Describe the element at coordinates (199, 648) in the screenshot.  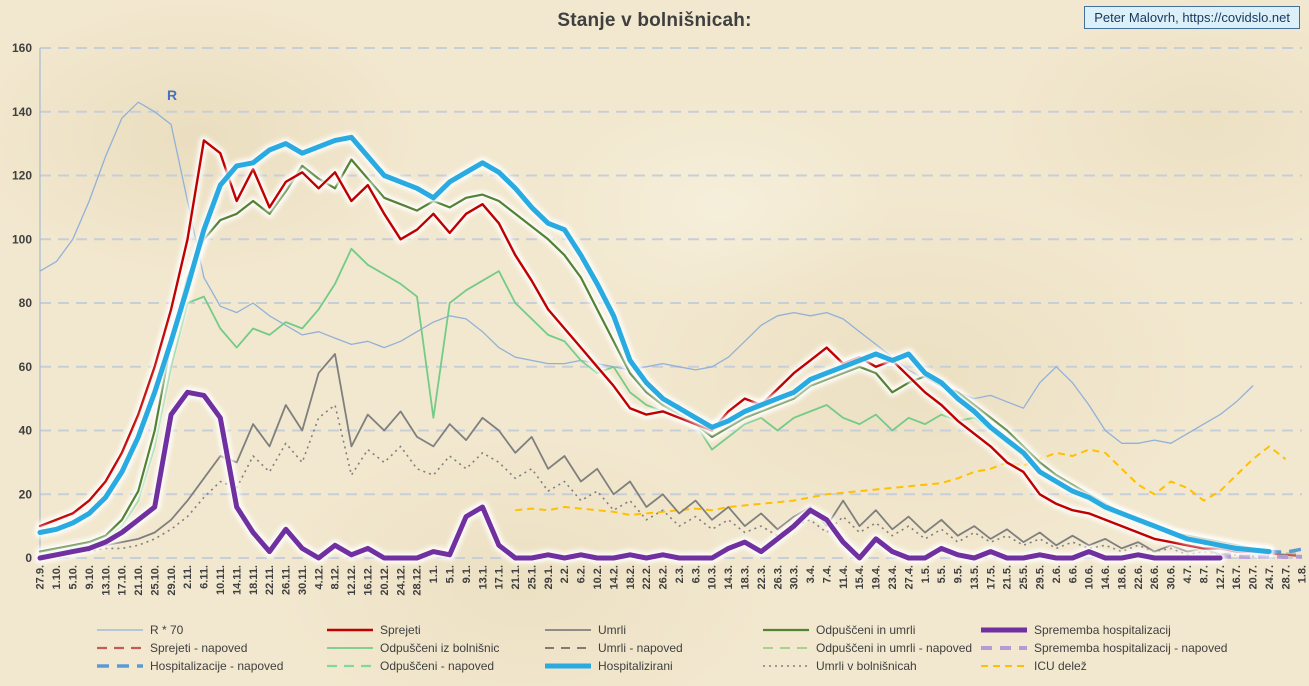
I see `legend-label: Sprejeti - napoved` at that location.